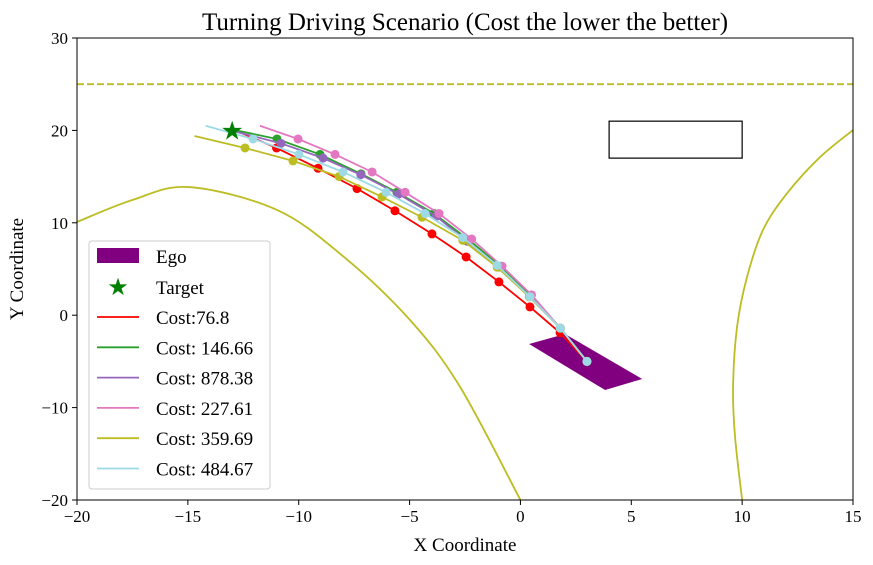  What do you see at coordinates (64, 315) in the screenshot?
I see `y-tick-label: 0` at bounding box center [64, 315].